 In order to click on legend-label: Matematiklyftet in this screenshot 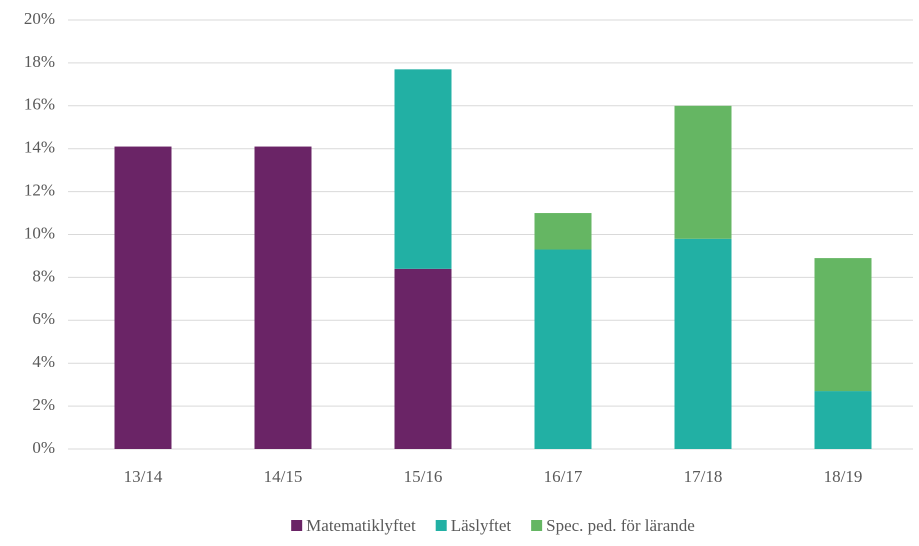, I will do `click(361, 525)`.